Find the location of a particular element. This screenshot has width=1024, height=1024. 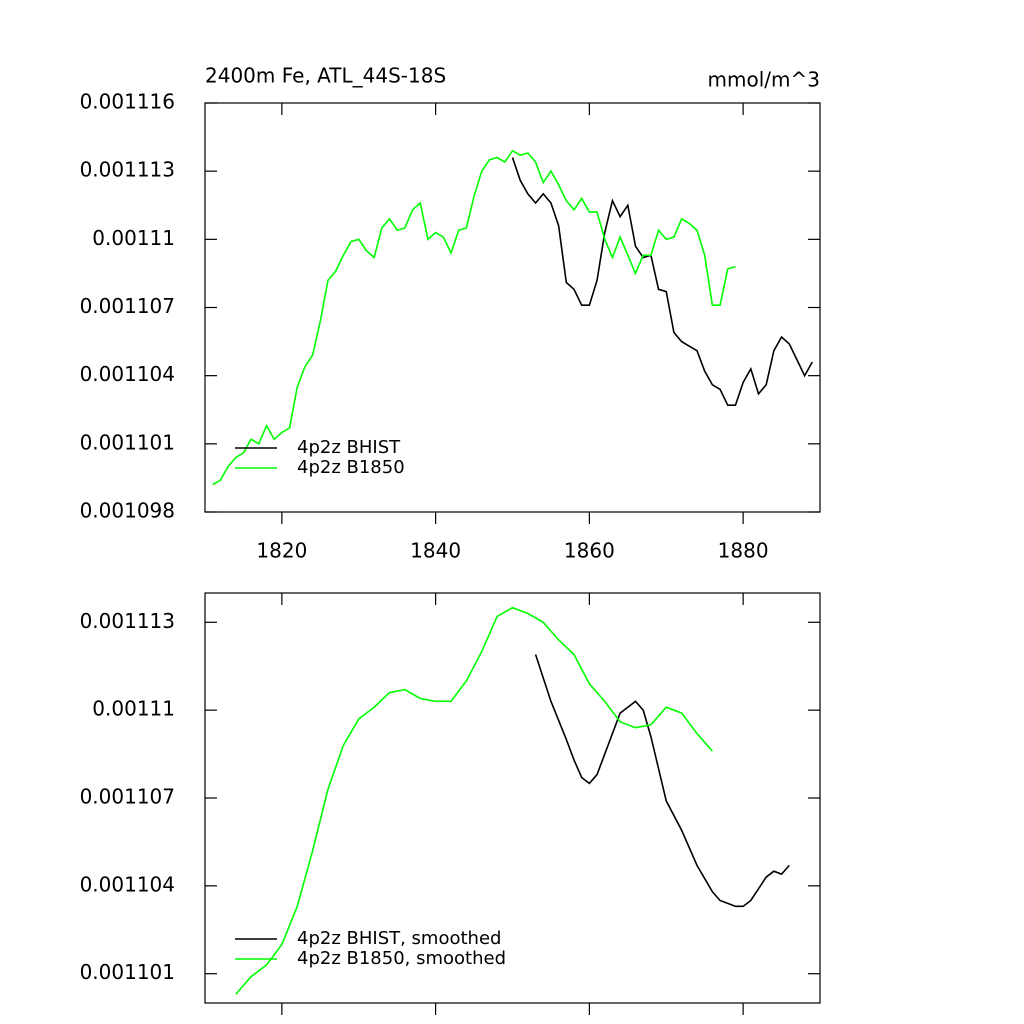

legend-label: 4p2z B1850 is located at coordinates (351, 467).